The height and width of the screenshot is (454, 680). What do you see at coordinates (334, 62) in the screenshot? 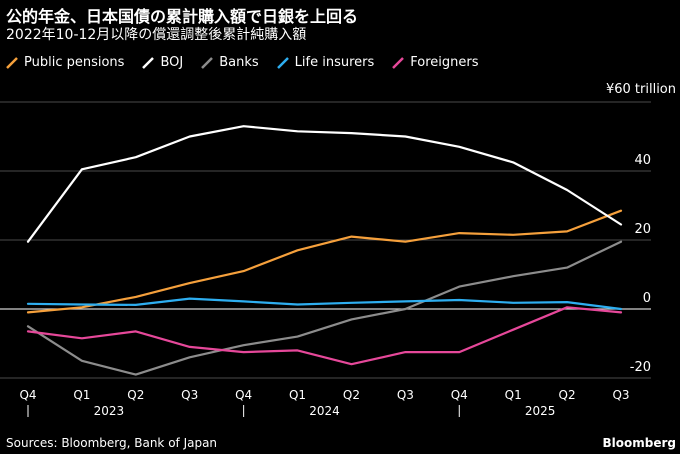
I see `legend-label-life-insurers: Life insurers` at bounding box center [334, 62].